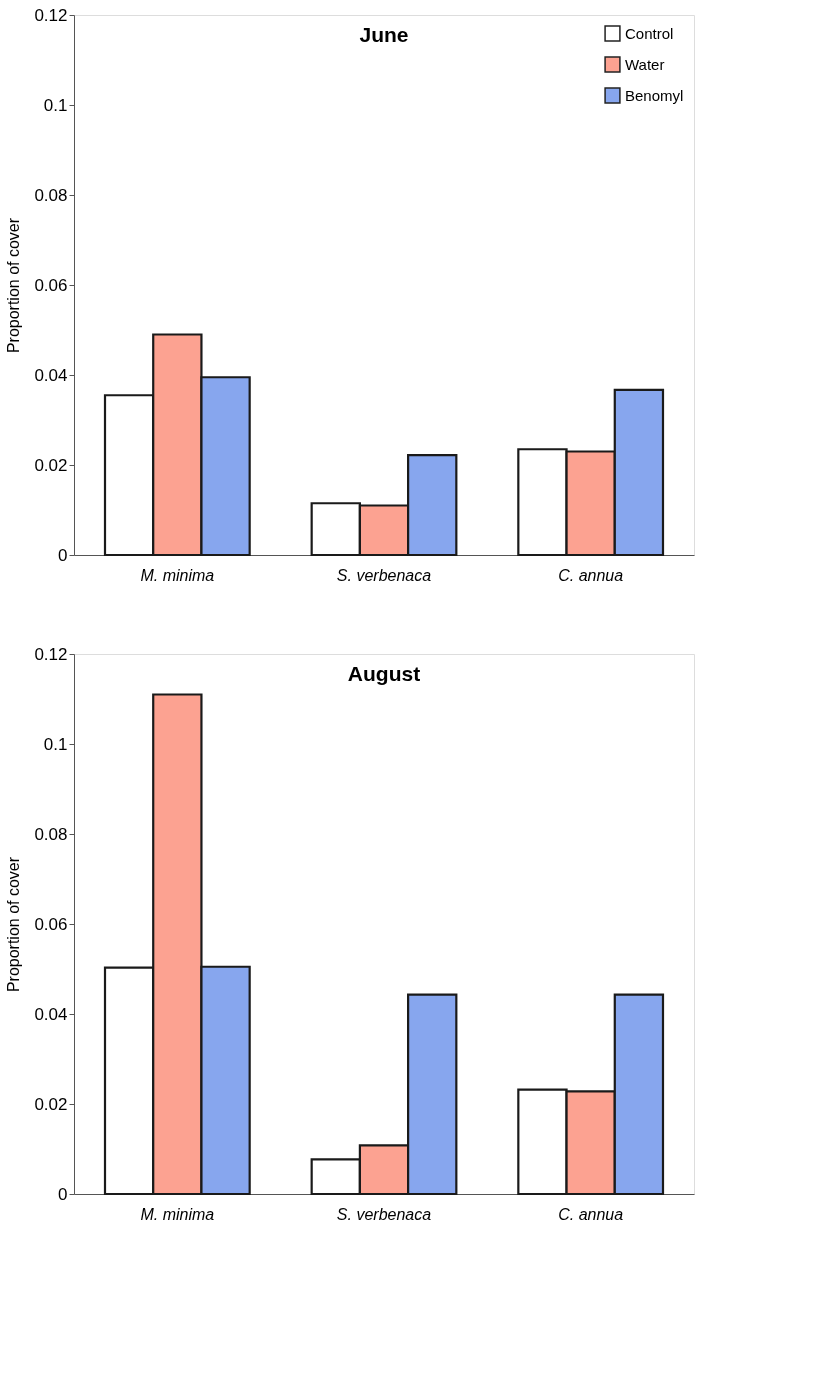 Image resolution: width=826 pixels, height=1374 pixels. What do you see at coordinates (645, 64) in the screenshot?
I see `legend-label: Water` at bounding box center [645, 64].